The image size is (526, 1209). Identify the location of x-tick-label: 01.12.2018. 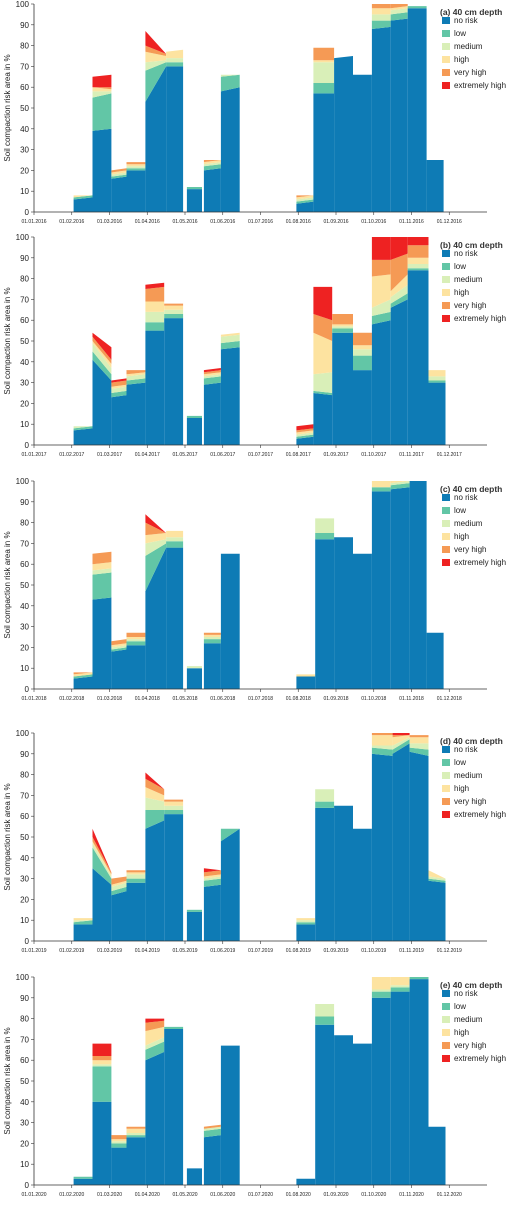
(449, 699).